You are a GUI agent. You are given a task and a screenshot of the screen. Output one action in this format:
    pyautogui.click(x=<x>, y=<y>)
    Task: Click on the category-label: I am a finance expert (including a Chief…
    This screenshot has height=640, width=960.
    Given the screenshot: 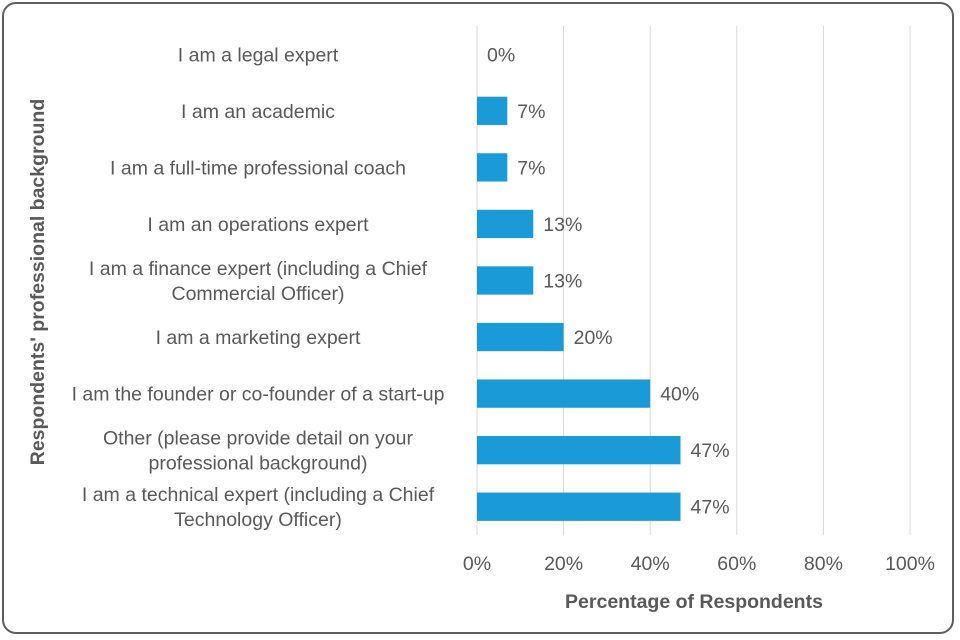 What is the action you would take?
    pyautogui.click(x=258, y=281)
    